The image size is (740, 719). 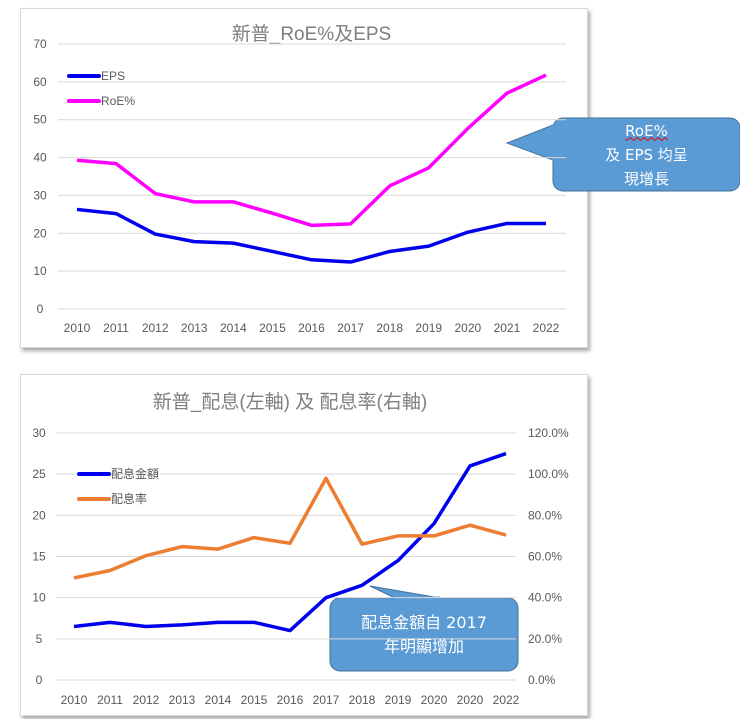 I want to click on series-line-EPS, so click(x=311, y=235).